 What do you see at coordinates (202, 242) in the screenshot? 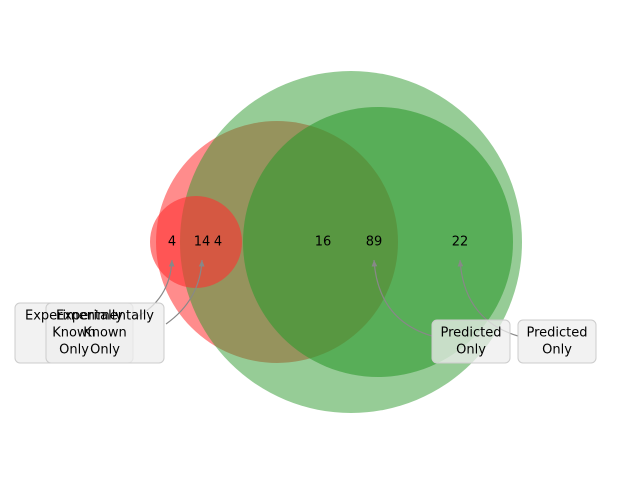
I see `region-count: 14` at bounding box center [202, 242].